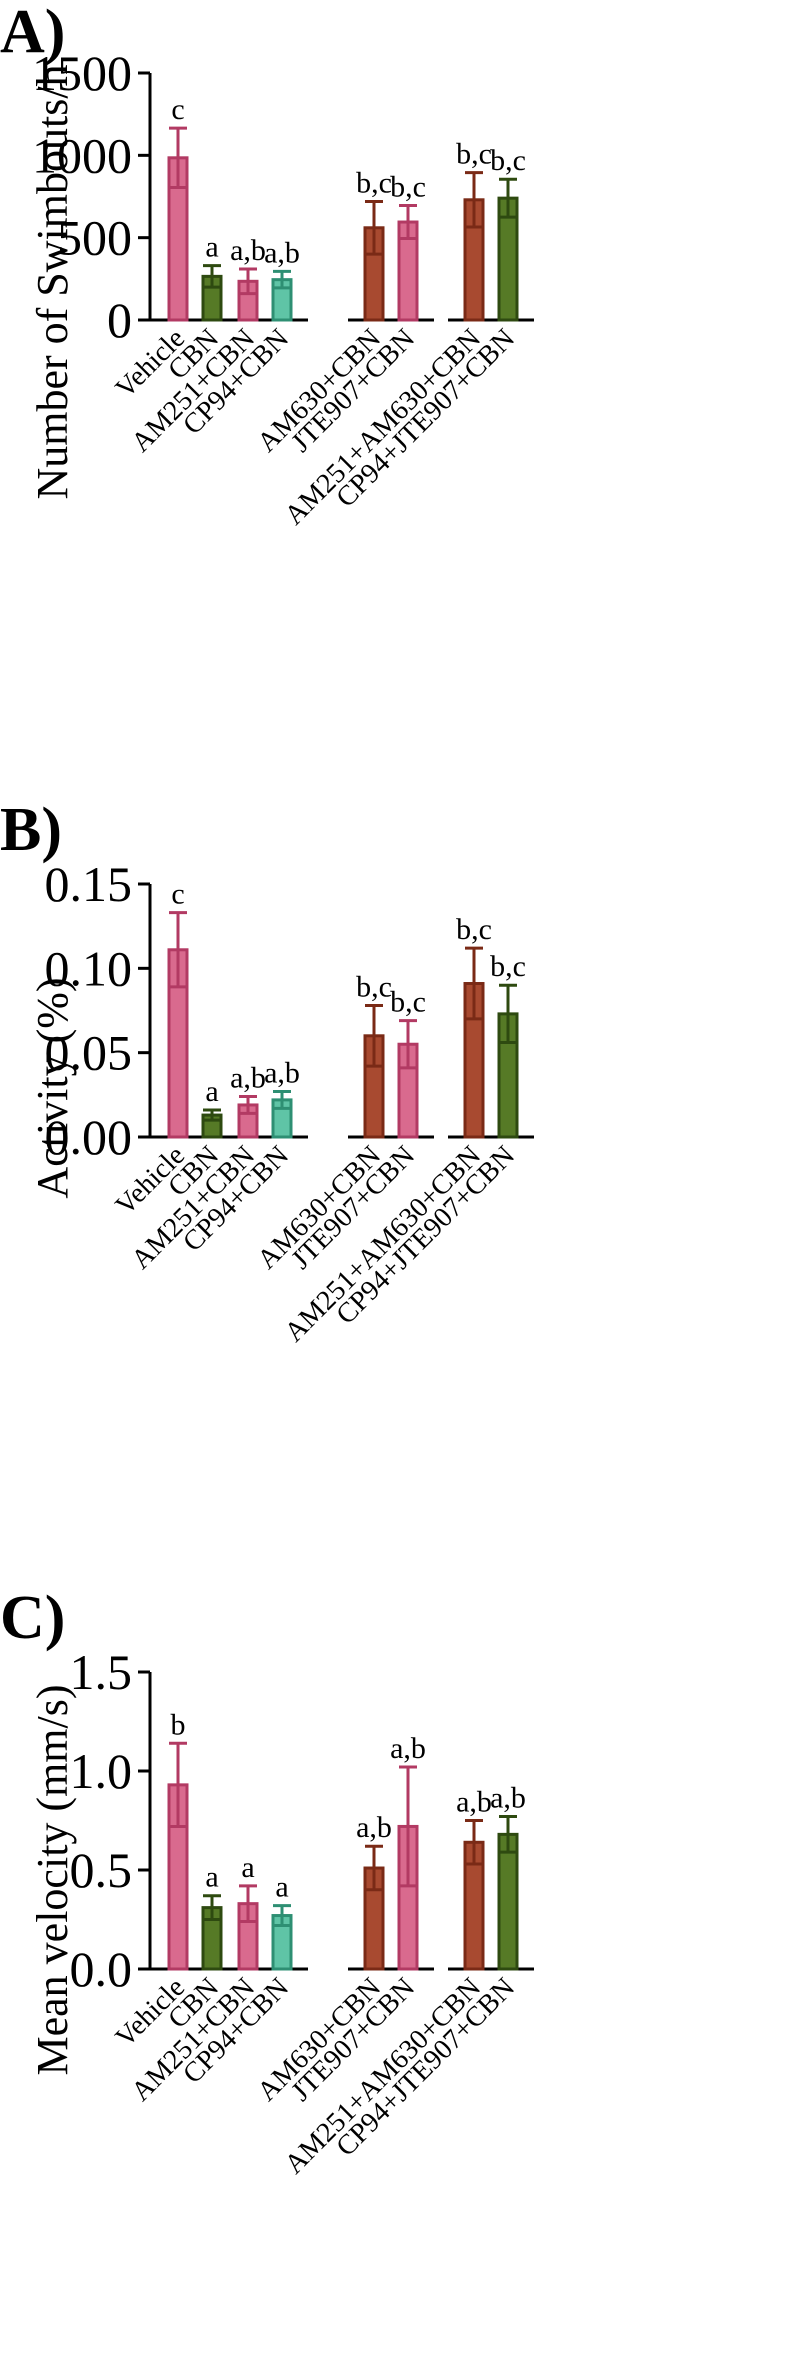 This screenshot has width=798, height=2362. Describe the element at coordinates (94, 238) in the screenshot. I see `y-tick-label: 500` at that location.